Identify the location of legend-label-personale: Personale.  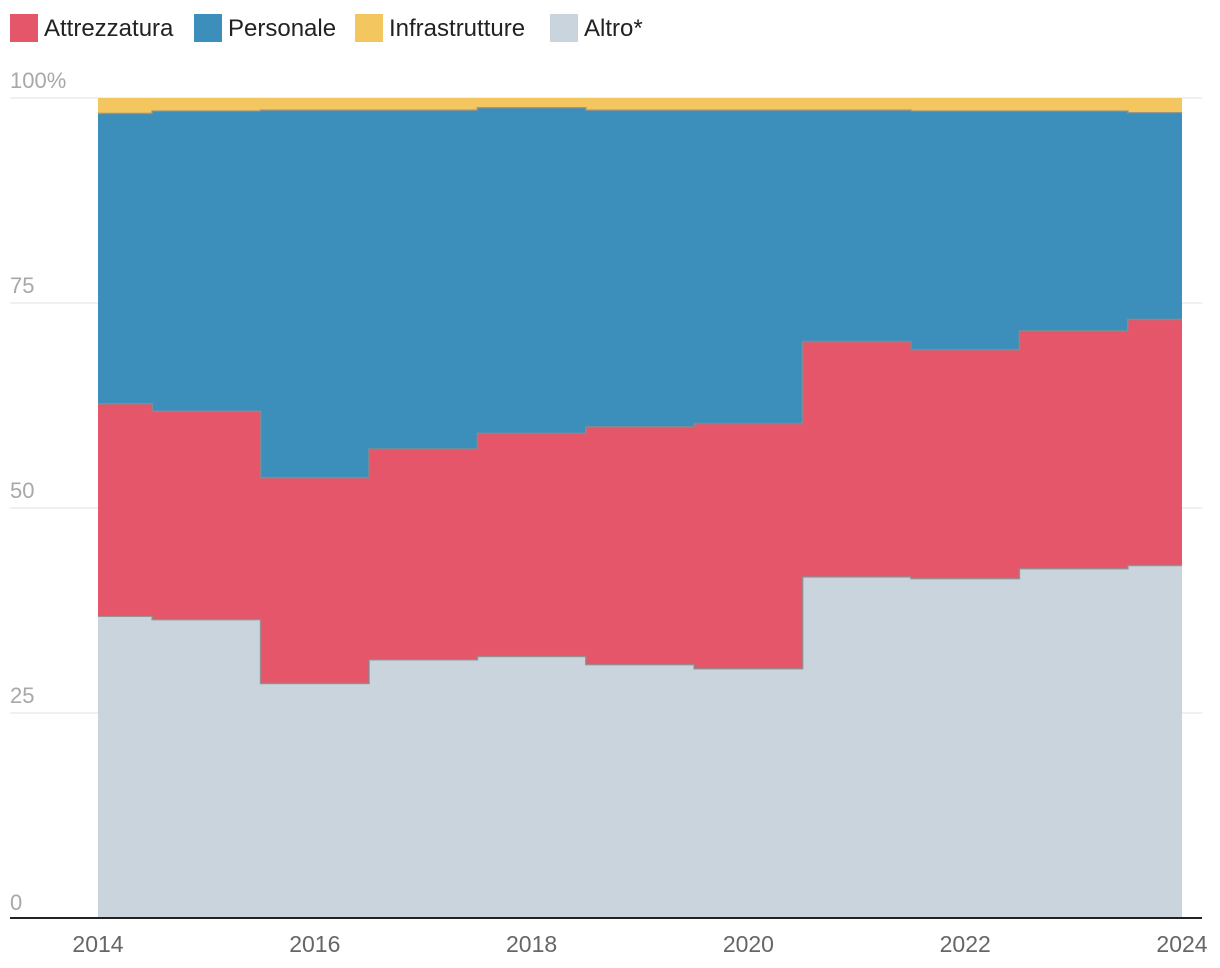
(282, 28).